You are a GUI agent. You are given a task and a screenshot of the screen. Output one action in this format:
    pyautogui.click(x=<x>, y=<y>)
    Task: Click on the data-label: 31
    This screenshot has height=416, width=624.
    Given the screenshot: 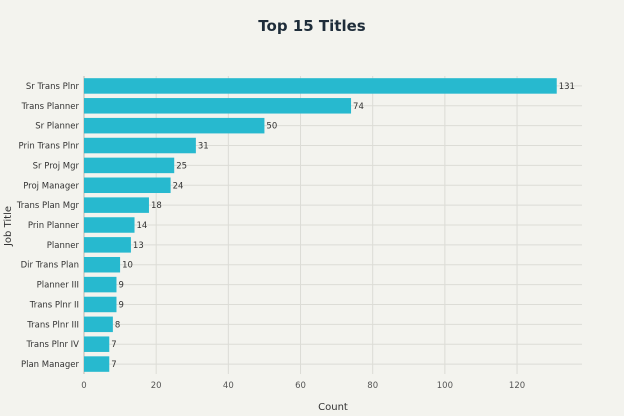 What is the action you would take?
    pyautogui.click(x=203, y=147)
    